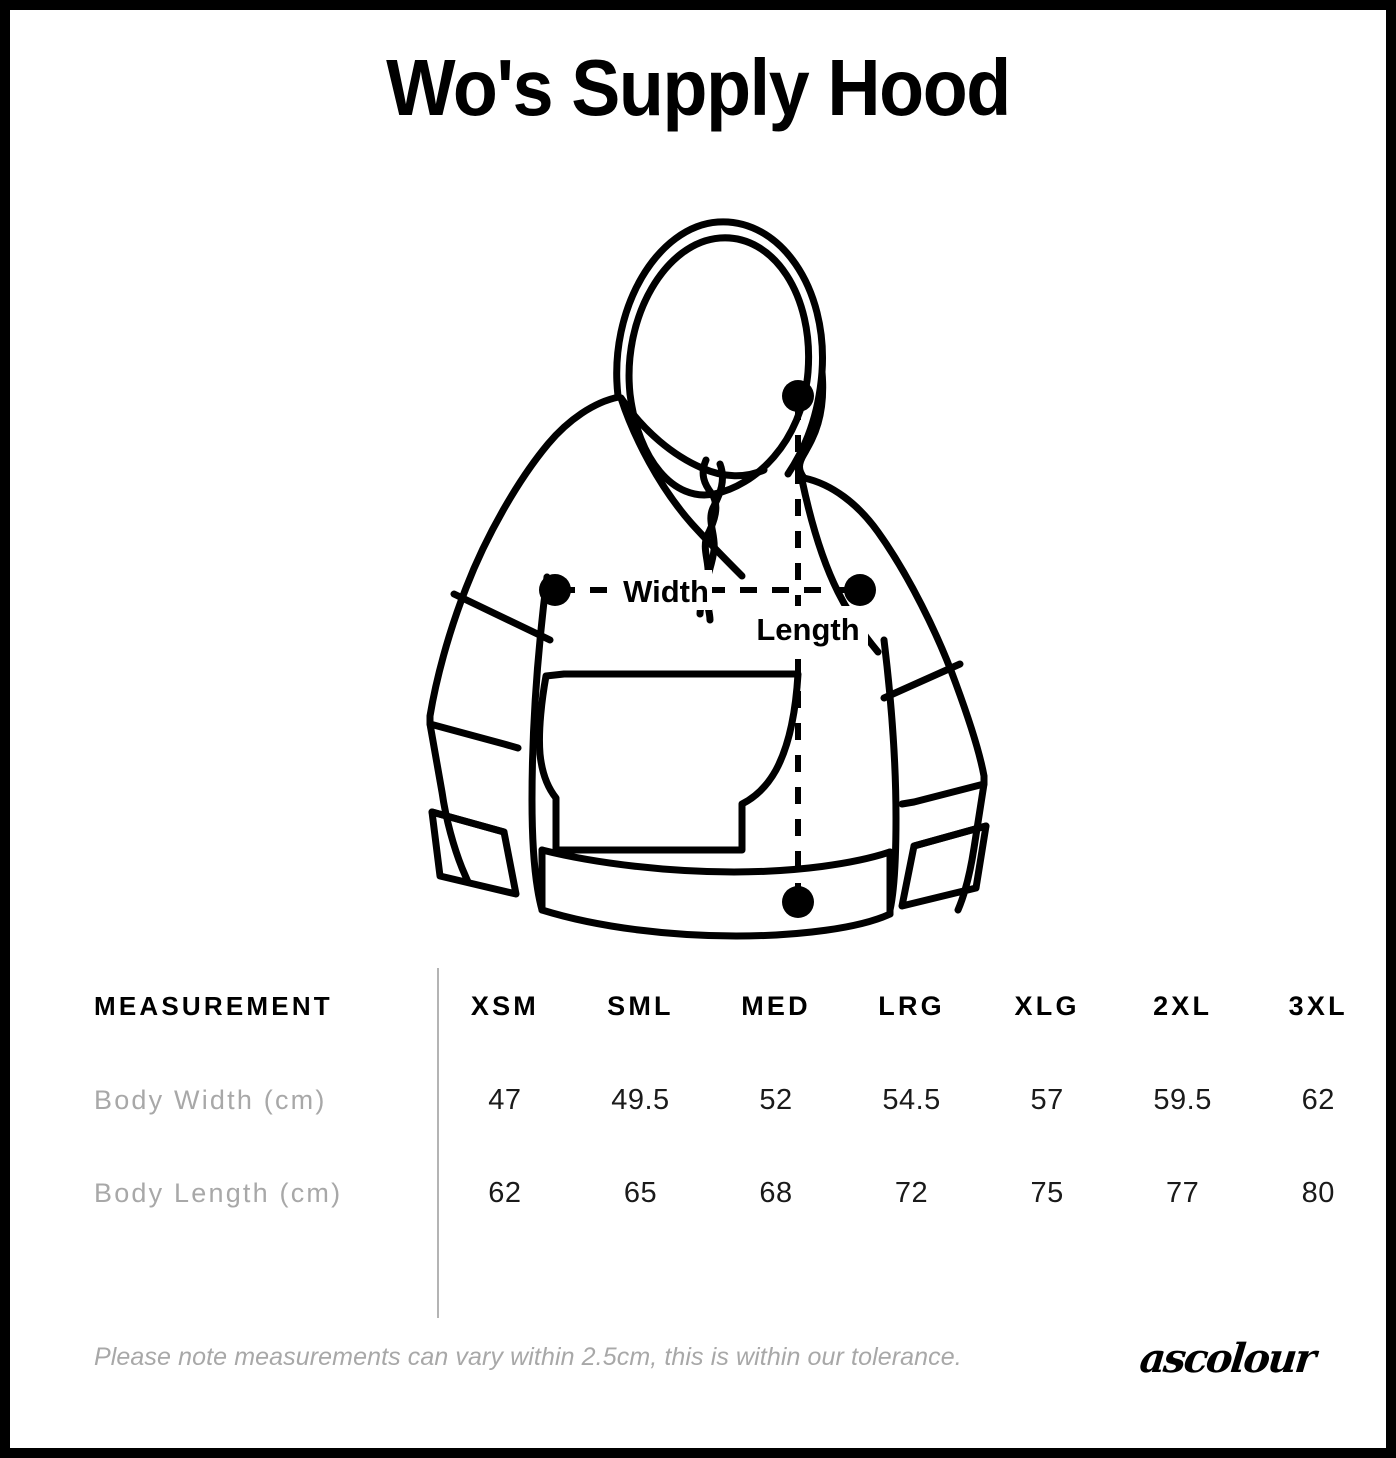 Image resolution: width=1396 pixels, height=1458 pixels. What do you see at coordinates (504, 1005) in the screenshot?
I see `column-header-xsm: XSM` at bounding box center [504, 1005].